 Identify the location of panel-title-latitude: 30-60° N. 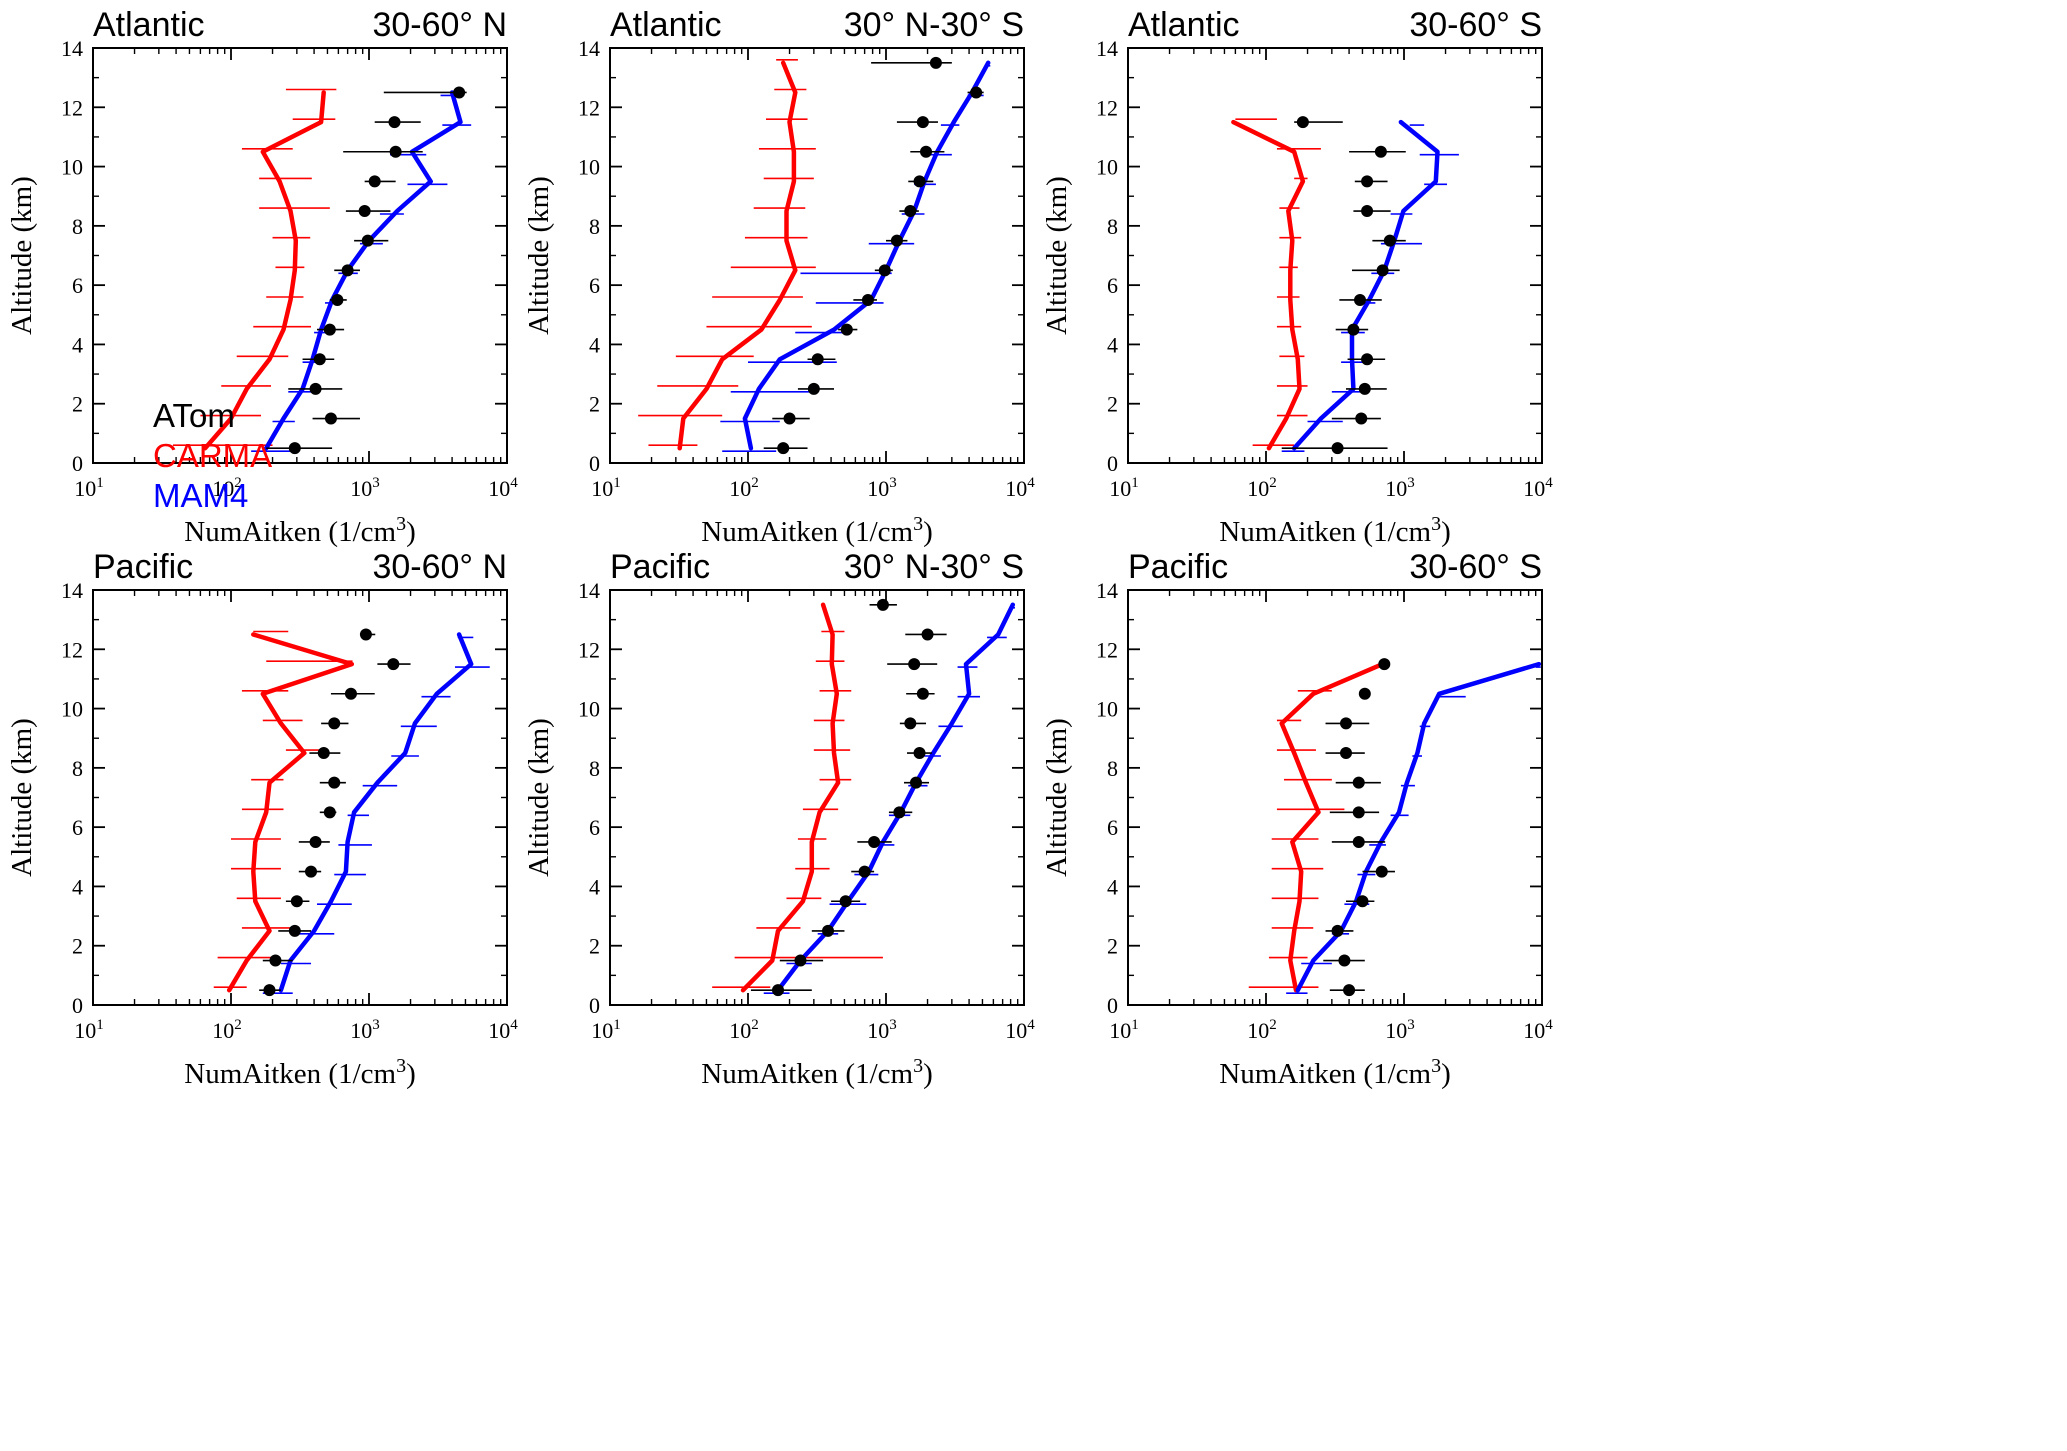
(439, 25).